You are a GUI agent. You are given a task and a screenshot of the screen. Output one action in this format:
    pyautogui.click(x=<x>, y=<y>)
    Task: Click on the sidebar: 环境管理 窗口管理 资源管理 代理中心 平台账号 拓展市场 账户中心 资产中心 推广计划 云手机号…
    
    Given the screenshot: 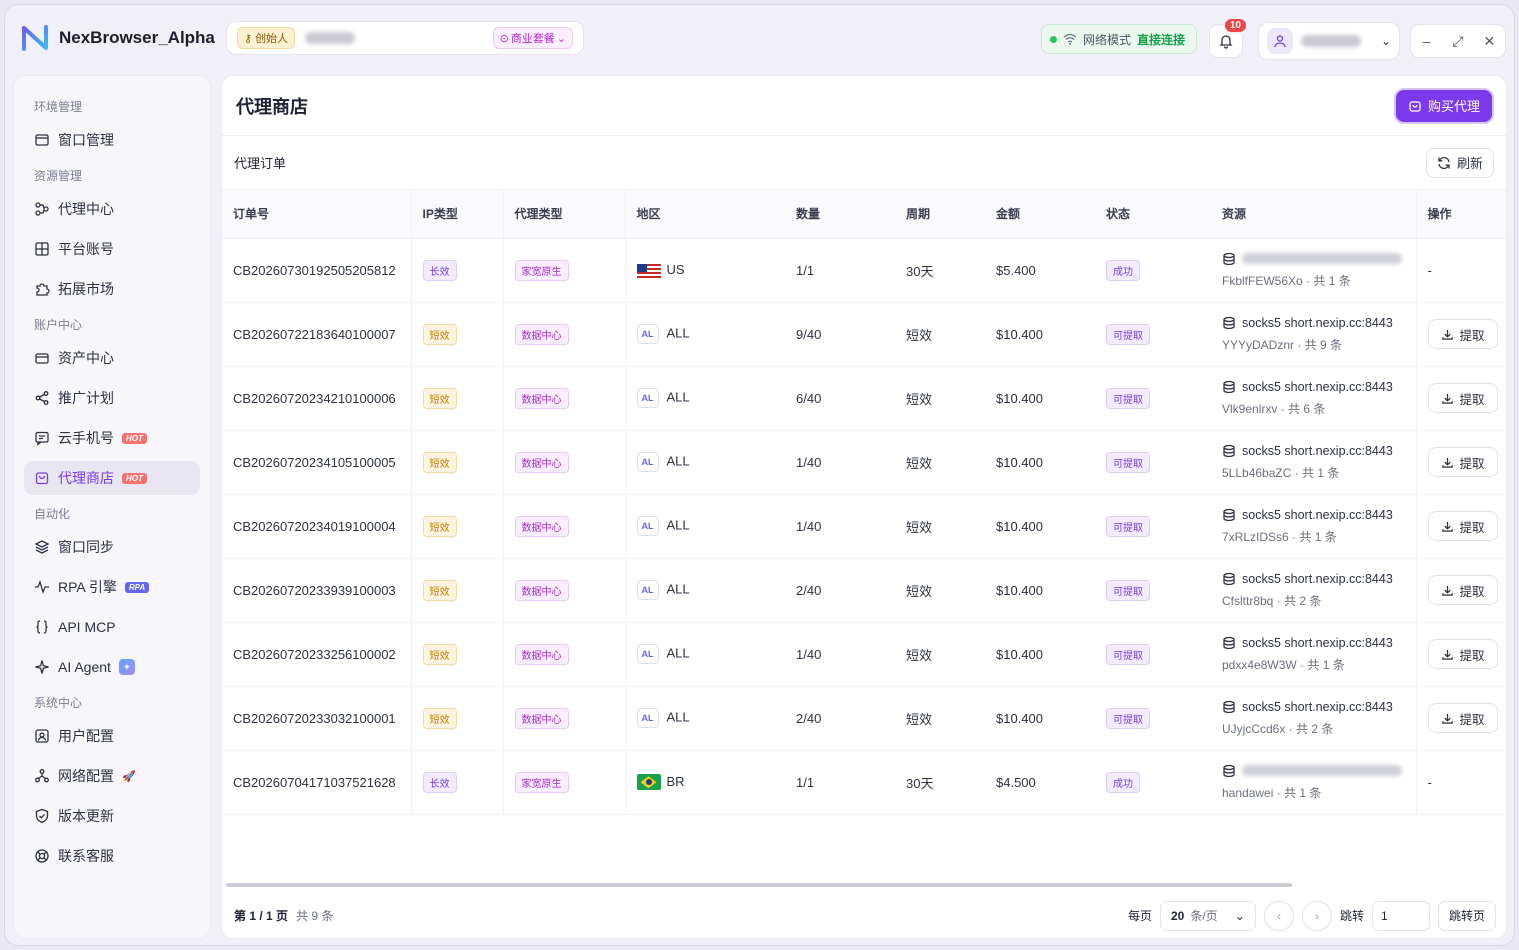 What is the action you would take?
    pyautogui.click(x=112, y=507)
    